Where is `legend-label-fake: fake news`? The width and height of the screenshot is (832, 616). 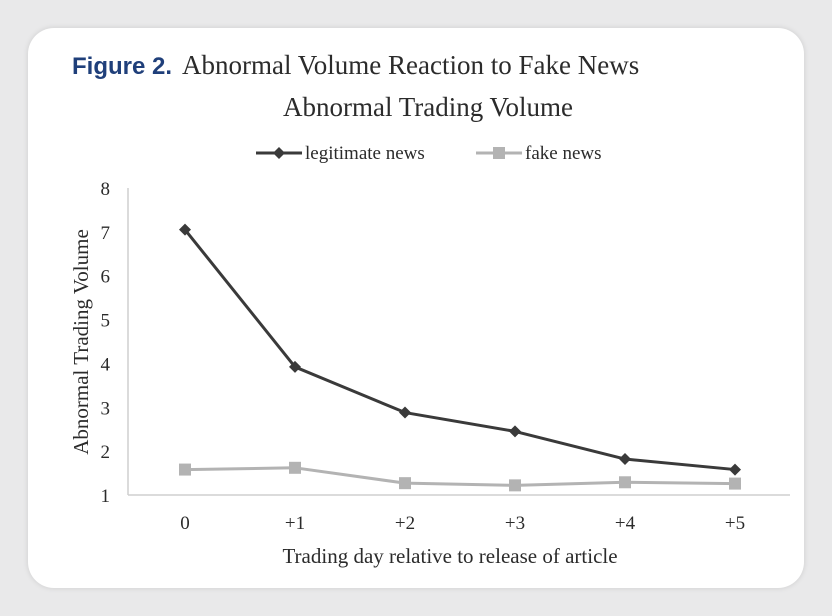 legend-label-fake: fake news is located at coordinates (563, 153).